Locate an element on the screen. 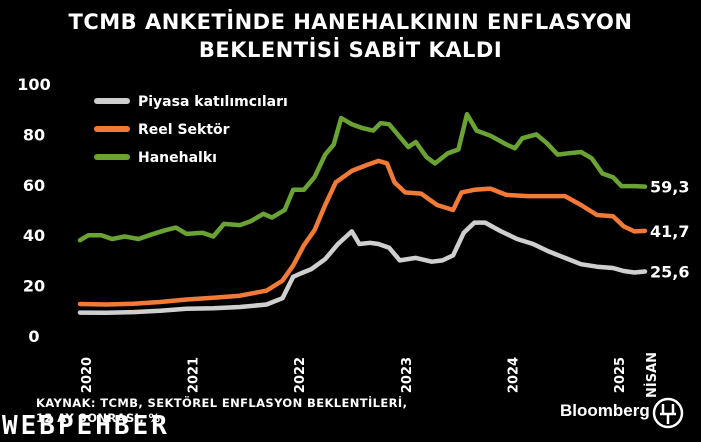  x-tick-label: 2022 is located at coordinates (300, 375).